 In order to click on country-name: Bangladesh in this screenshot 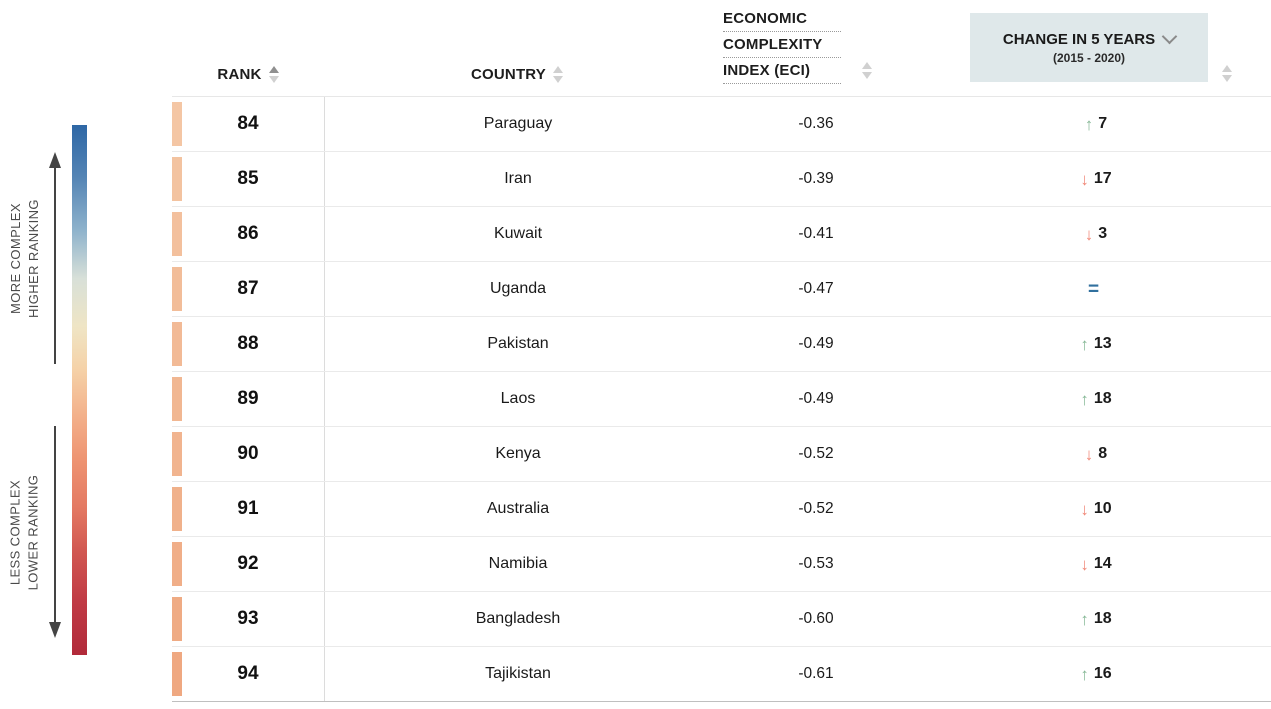, I will do `click(518, 618)`.